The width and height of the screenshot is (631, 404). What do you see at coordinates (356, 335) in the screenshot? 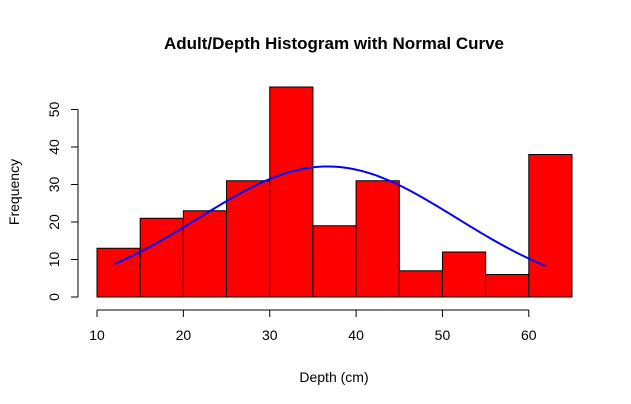
I see `x-tick-label: 40` at bounding box center [356, 335].